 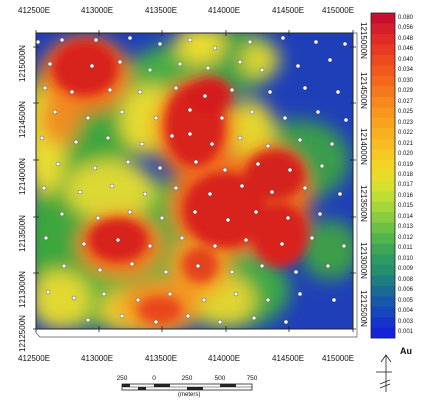 What do you see at coordinates (97, 10) in the screenshot?
I see `easting-label-top: 413000E` at bounding box center [97, 10].